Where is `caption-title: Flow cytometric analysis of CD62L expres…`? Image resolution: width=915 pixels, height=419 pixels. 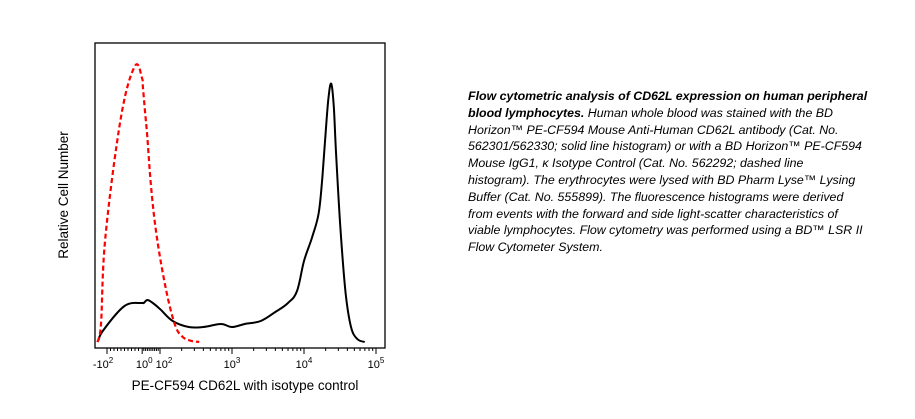 caption-title: Flow cytometric analysis of CD62L expres… is located at coordinates (668, 104).